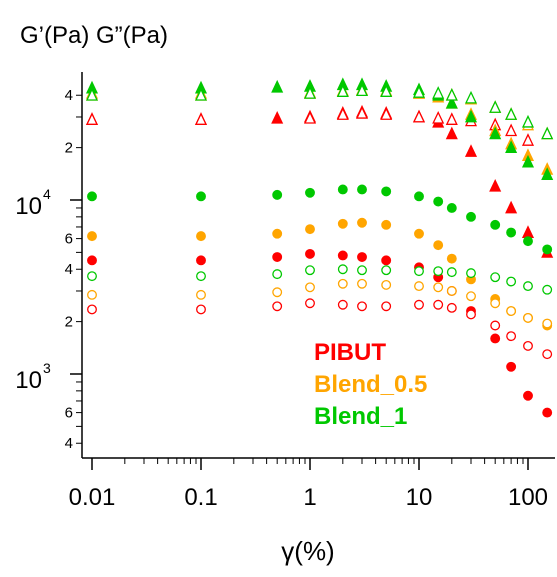 The image size is (557, 577). I want to click on x-tick-label: 1, so click(309, 497).